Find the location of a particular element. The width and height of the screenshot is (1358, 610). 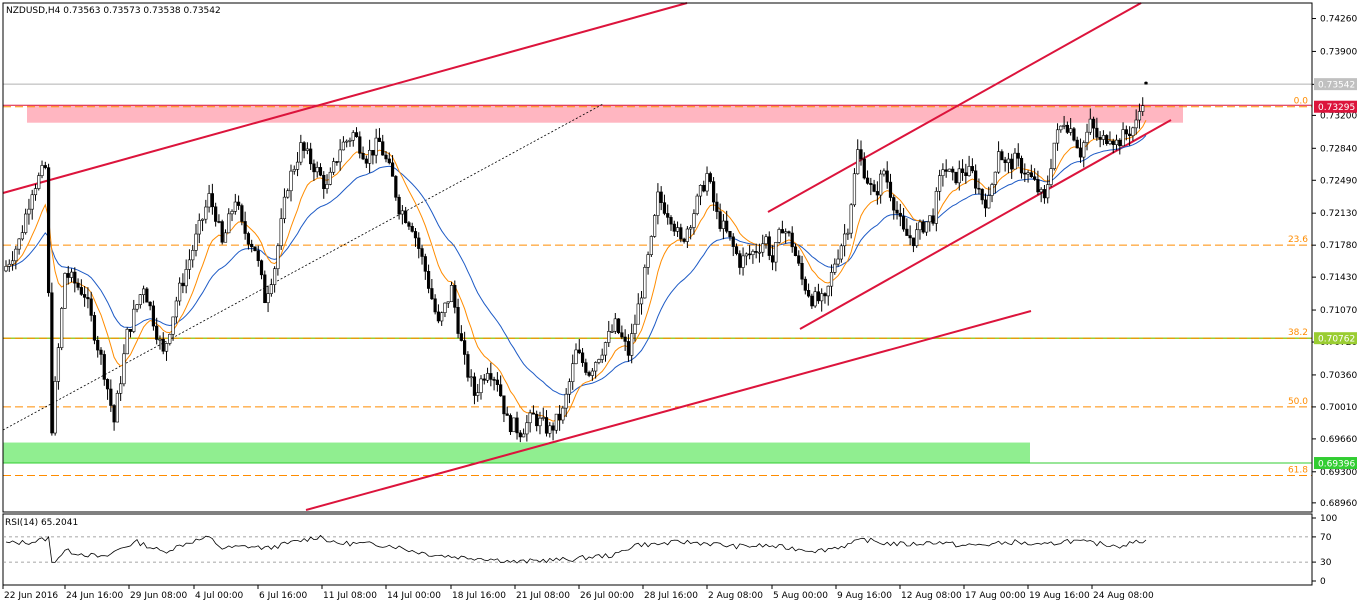

rsi-tick-label: 30 is located at coordinates (1326, 563).